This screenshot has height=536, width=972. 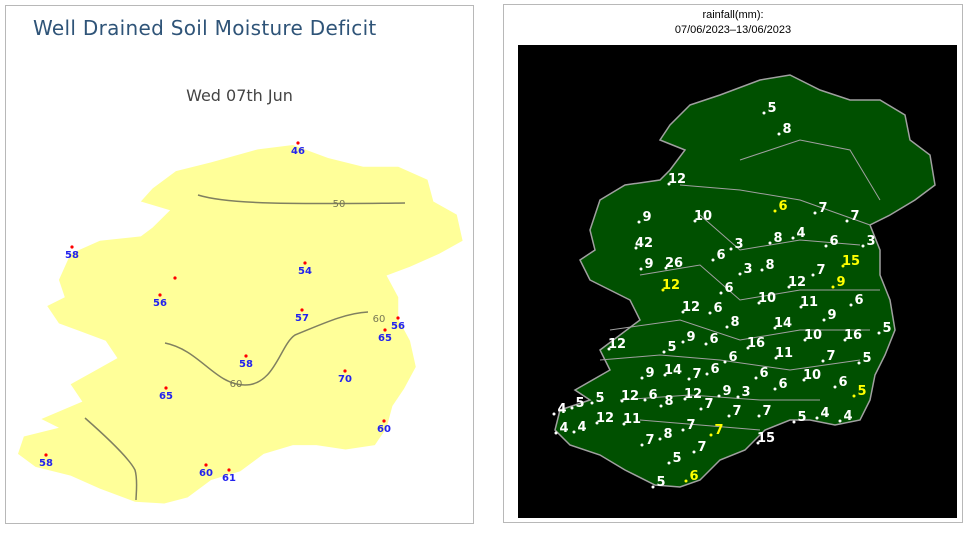 I want to click on station-value: 65, so click(x=166, y=396).